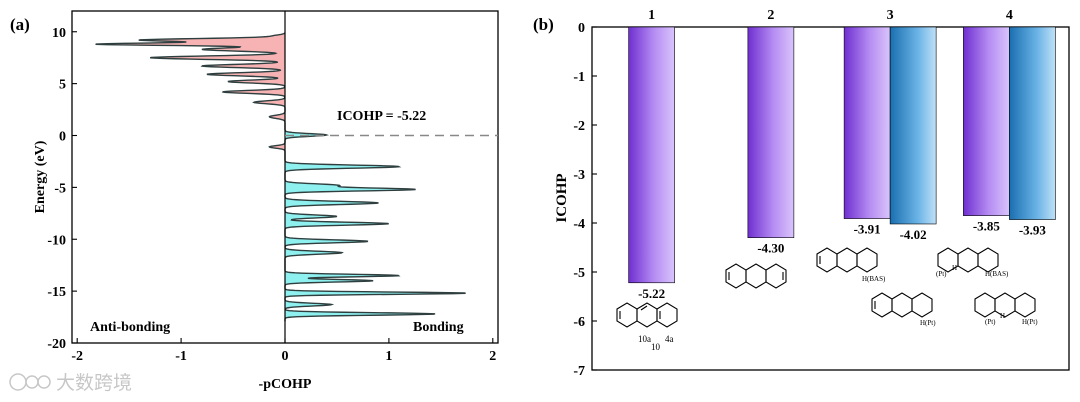  I want to click on y-tick-label-b: -5, so click(579, 273).